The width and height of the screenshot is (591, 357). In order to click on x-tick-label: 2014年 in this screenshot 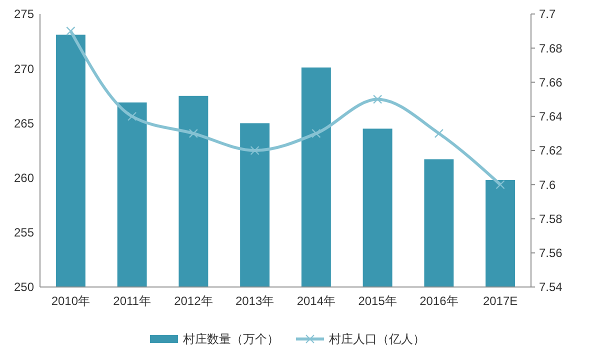, I will do `click(316, 301)`.